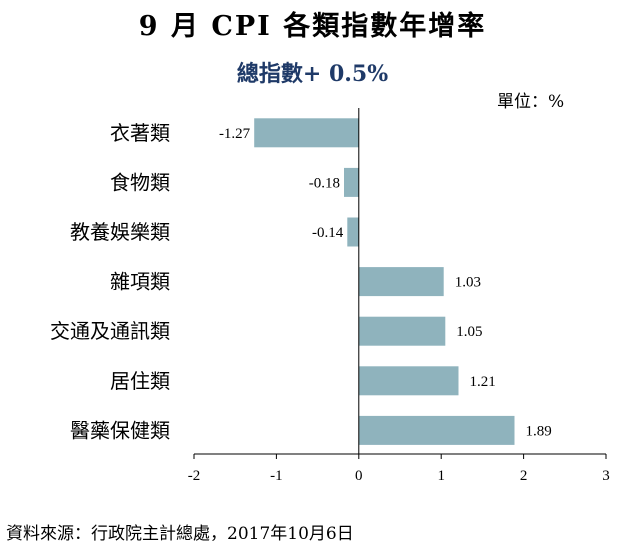 This screenshot has width=625, height=550. I want to click on source-note: 資料來源：行政院主計總處，2017年10月6日, so click(180, 534).